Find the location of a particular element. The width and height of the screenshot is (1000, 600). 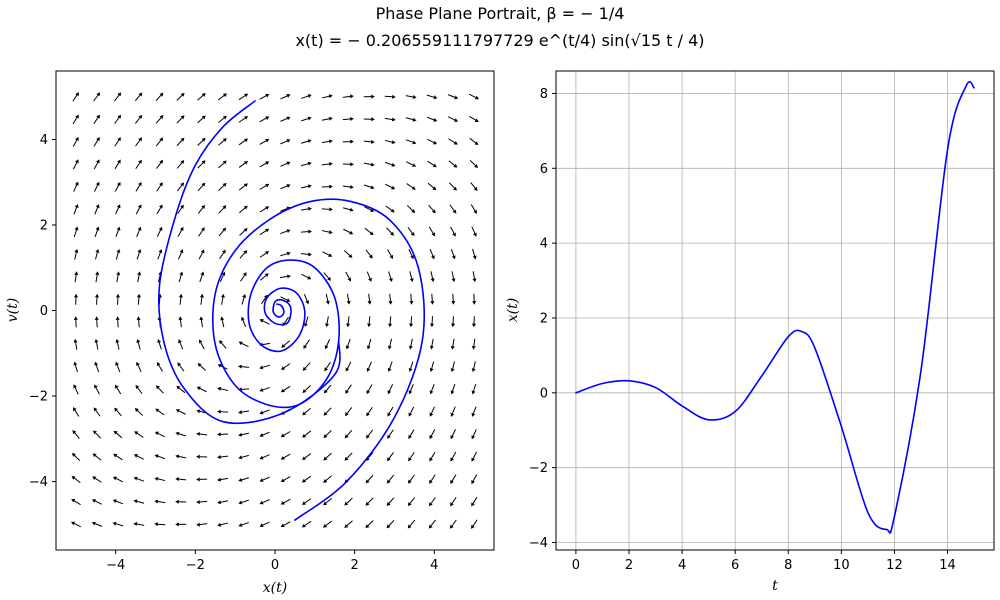

y-tick-label: −2 is located at coordinates (38, 397).